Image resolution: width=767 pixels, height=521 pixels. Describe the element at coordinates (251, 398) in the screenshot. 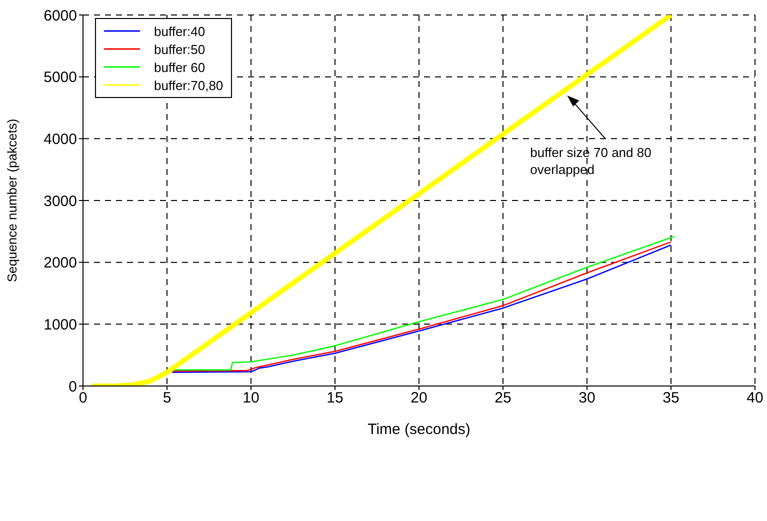

I see `x-tick-label: 10` at that location.